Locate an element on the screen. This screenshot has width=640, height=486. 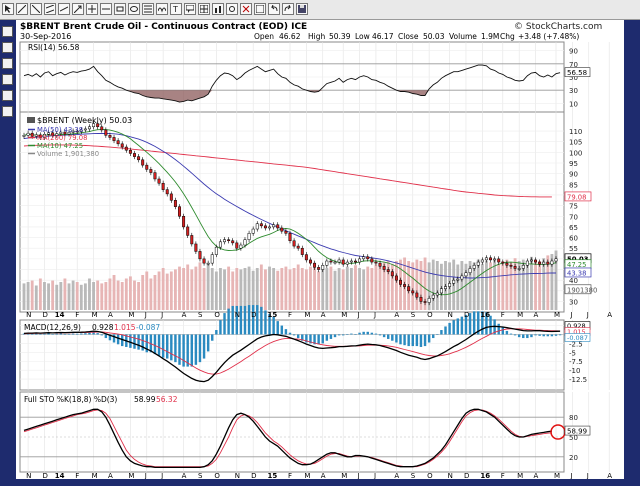
pointer-tool-icon is located at coordinates (8, 9).